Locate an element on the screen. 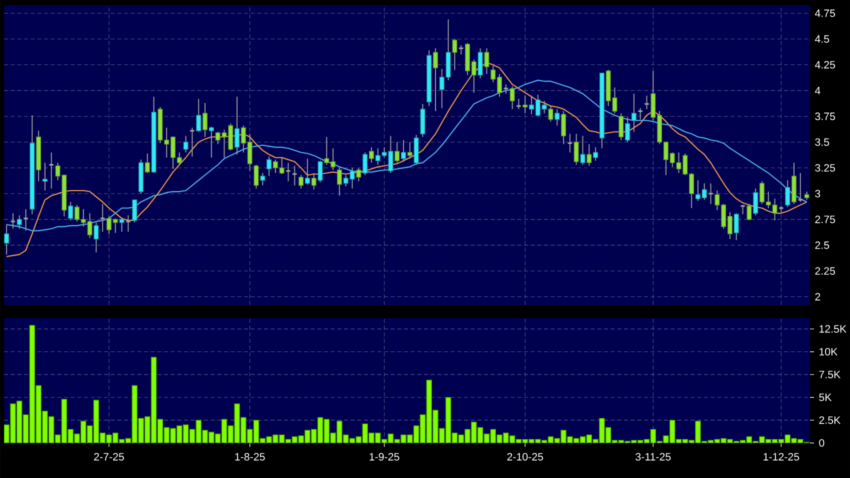 The image size is (850, 478). y-tick-label: 3.25 is located at coordinates (825, 168).